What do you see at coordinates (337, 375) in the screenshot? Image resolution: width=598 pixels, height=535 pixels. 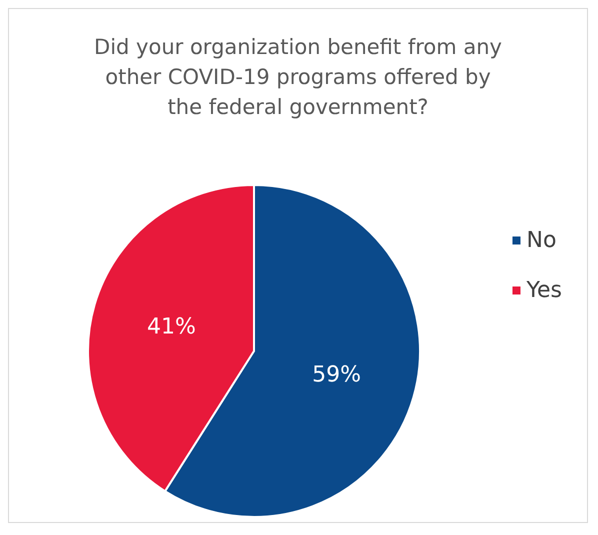 I see `data-label: 59%` at bounding box center [337, 375].